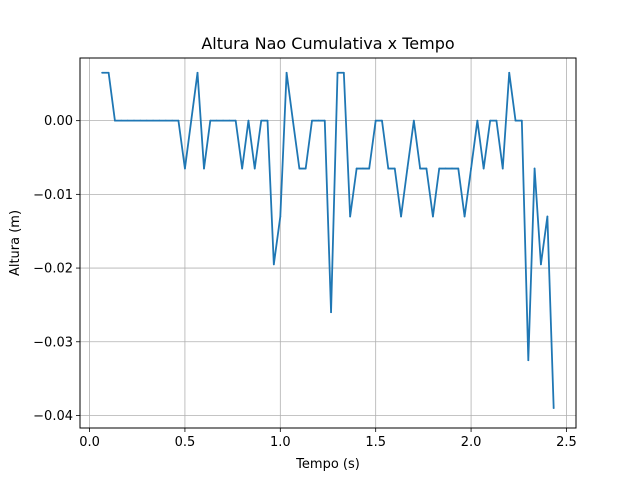 The width and height of the screenshot is (640, 480). I want to click on y-tick-label: −0.02, so click(53, 269).